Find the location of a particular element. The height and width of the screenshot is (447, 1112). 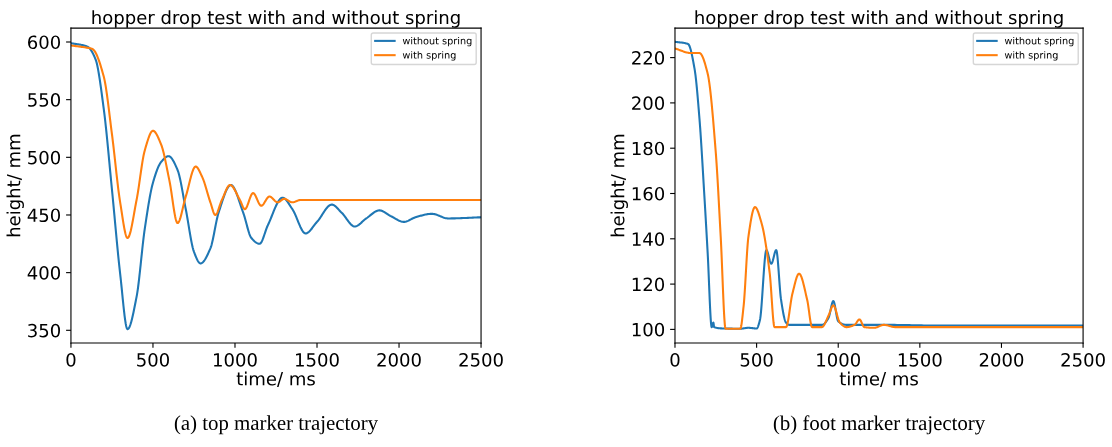

y-tick-label: 220 is located at coordinates (648, 58).